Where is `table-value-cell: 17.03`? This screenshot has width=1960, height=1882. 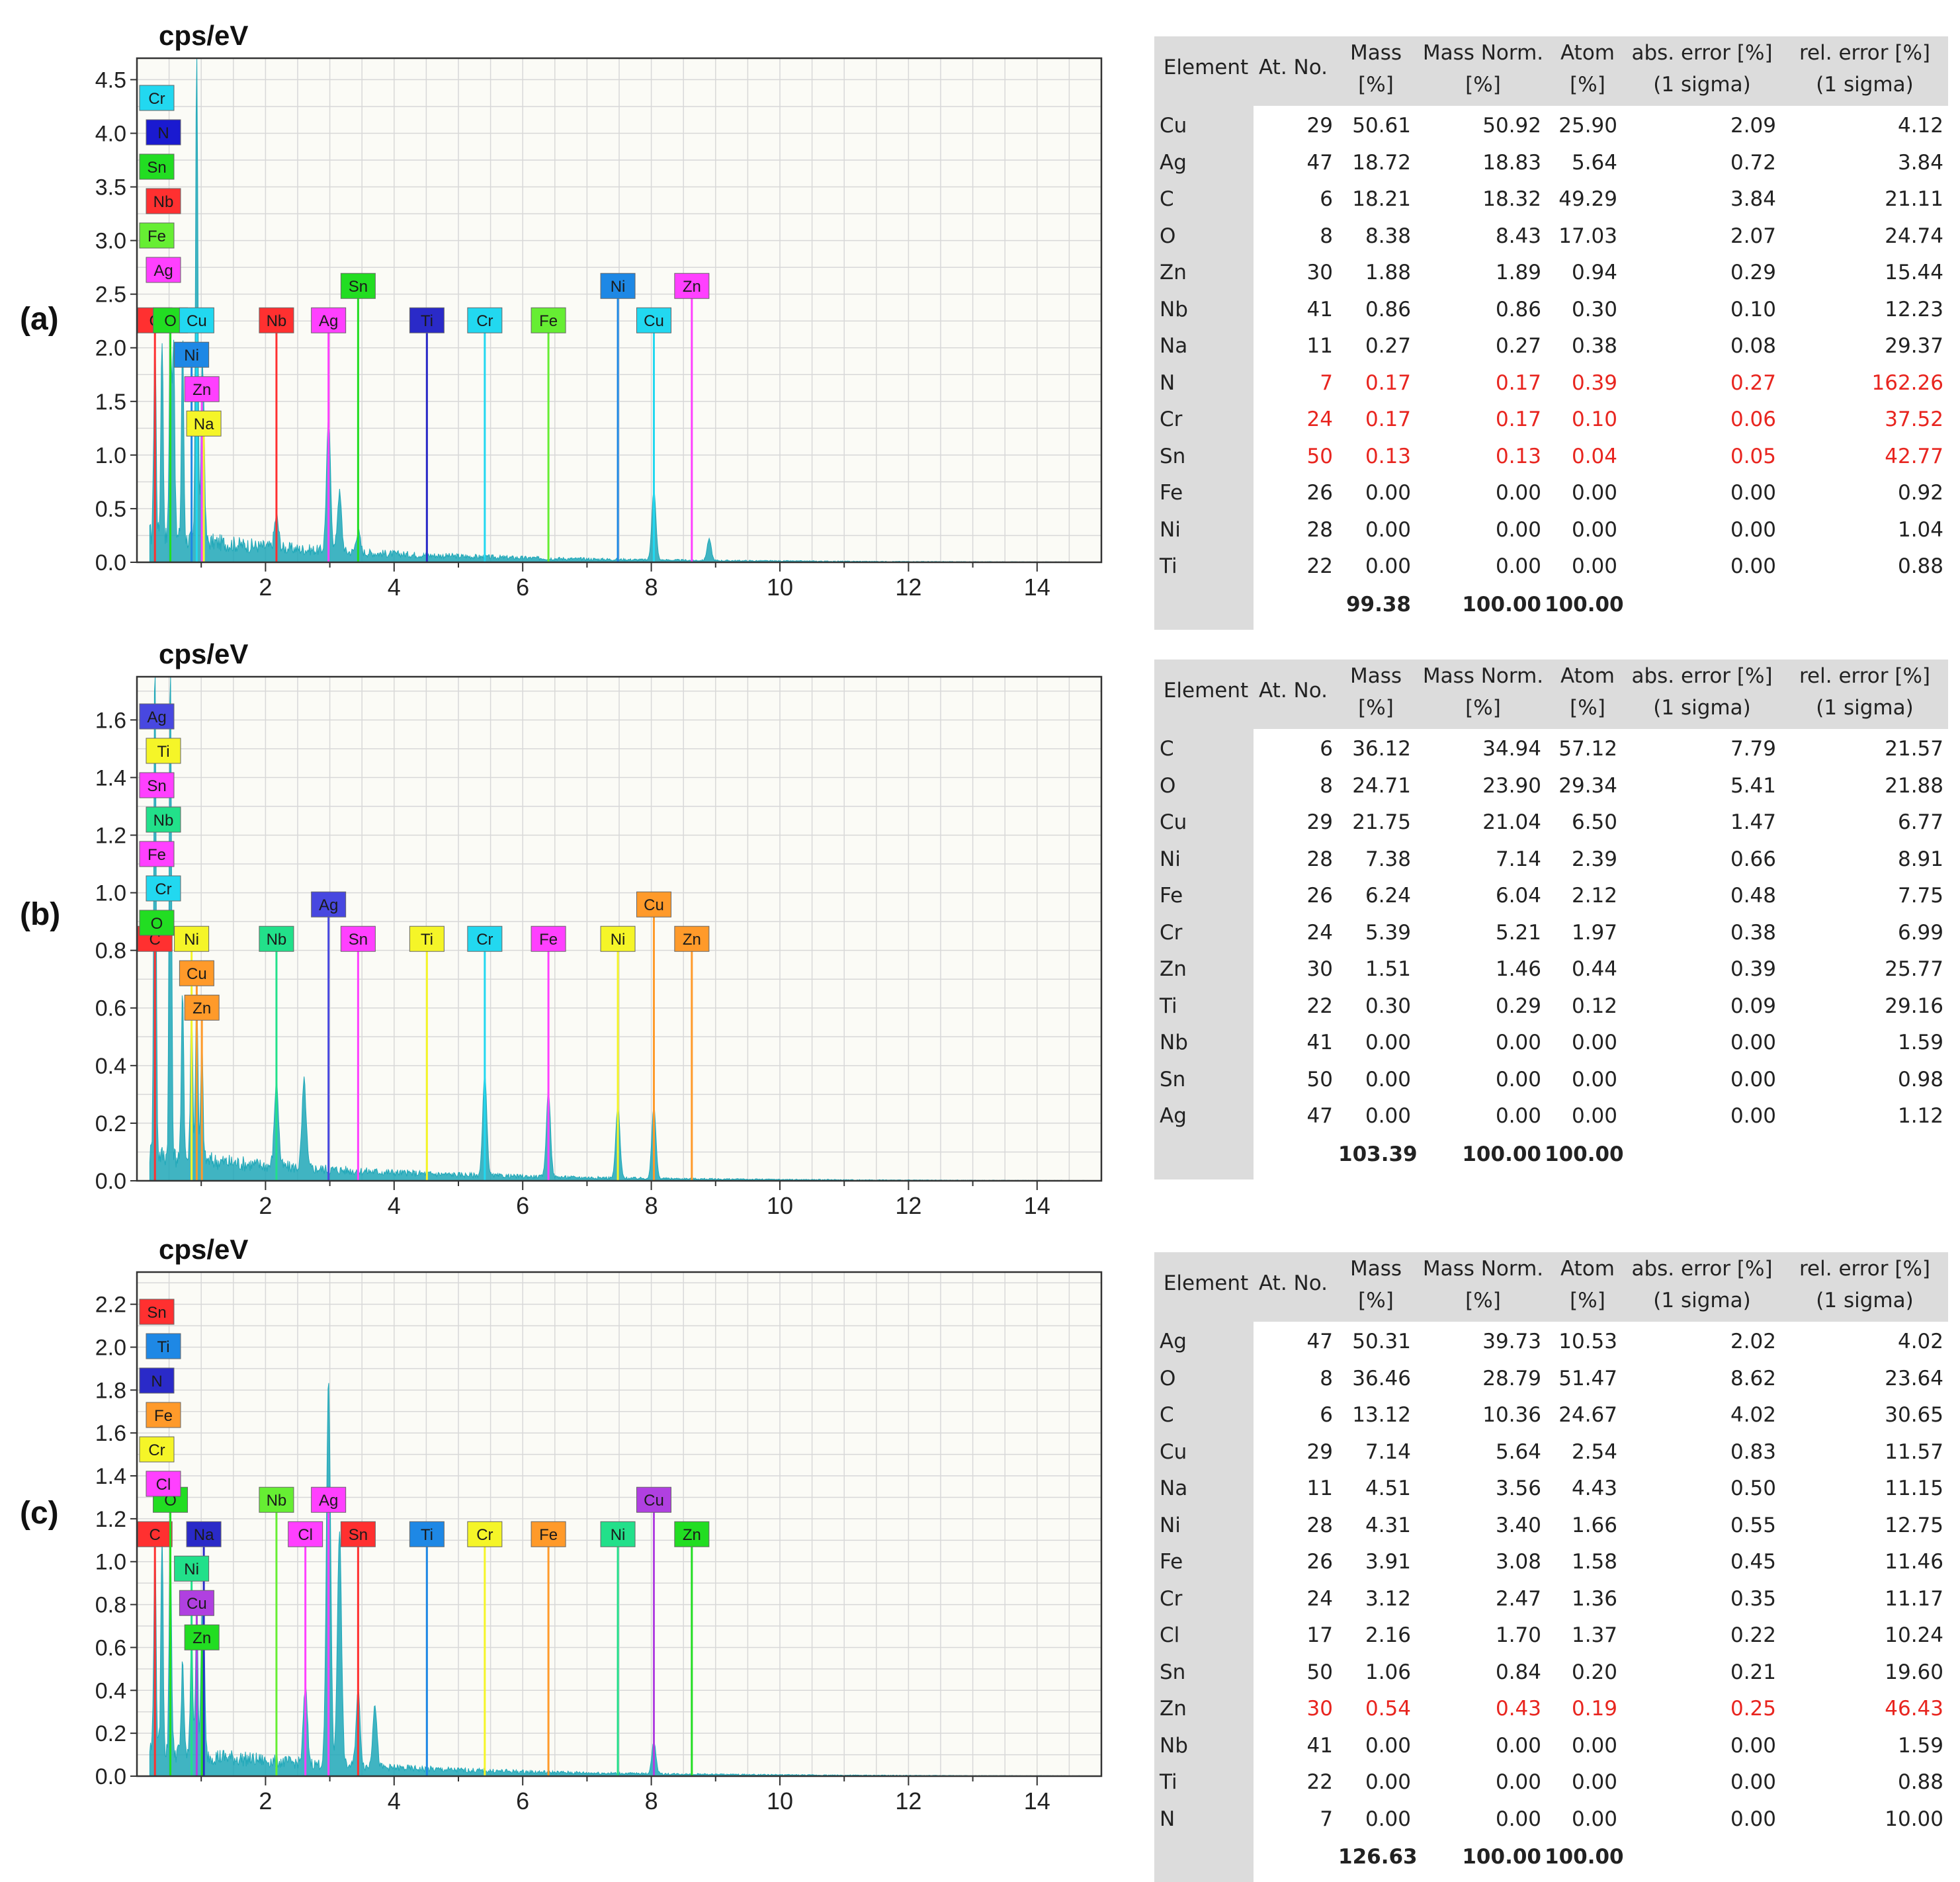 table-value-cell: 17.03 is located at coordinates (1587, 236).